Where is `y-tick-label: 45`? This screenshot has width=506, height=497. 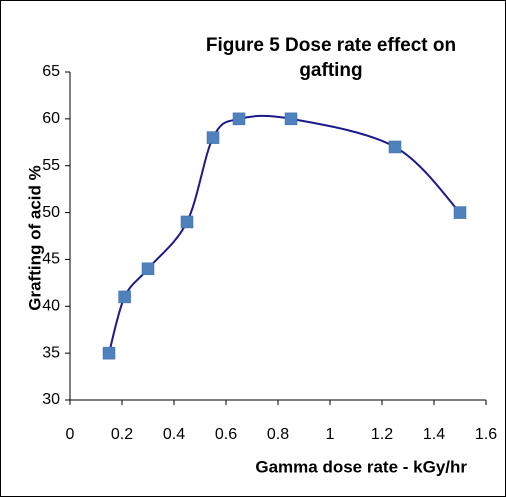
y-tick-label: 45 is located at coordinates (51, 259).